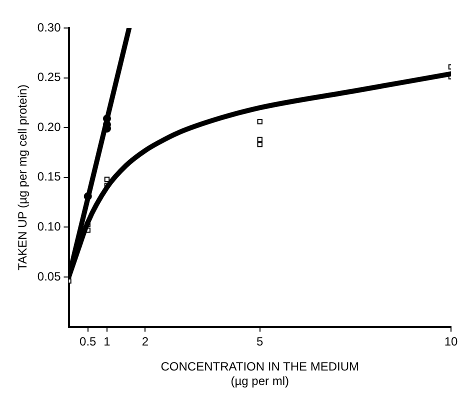 The image size is (473, 401). I want to click on x-tick-label: 0.5, so click(88, 341).